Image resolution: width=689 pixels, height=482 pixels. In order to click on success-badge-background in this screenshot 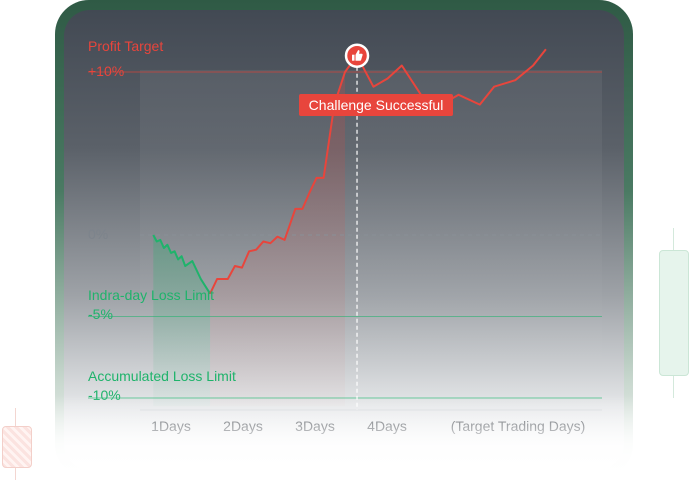, I will do `click(376, 105)`.